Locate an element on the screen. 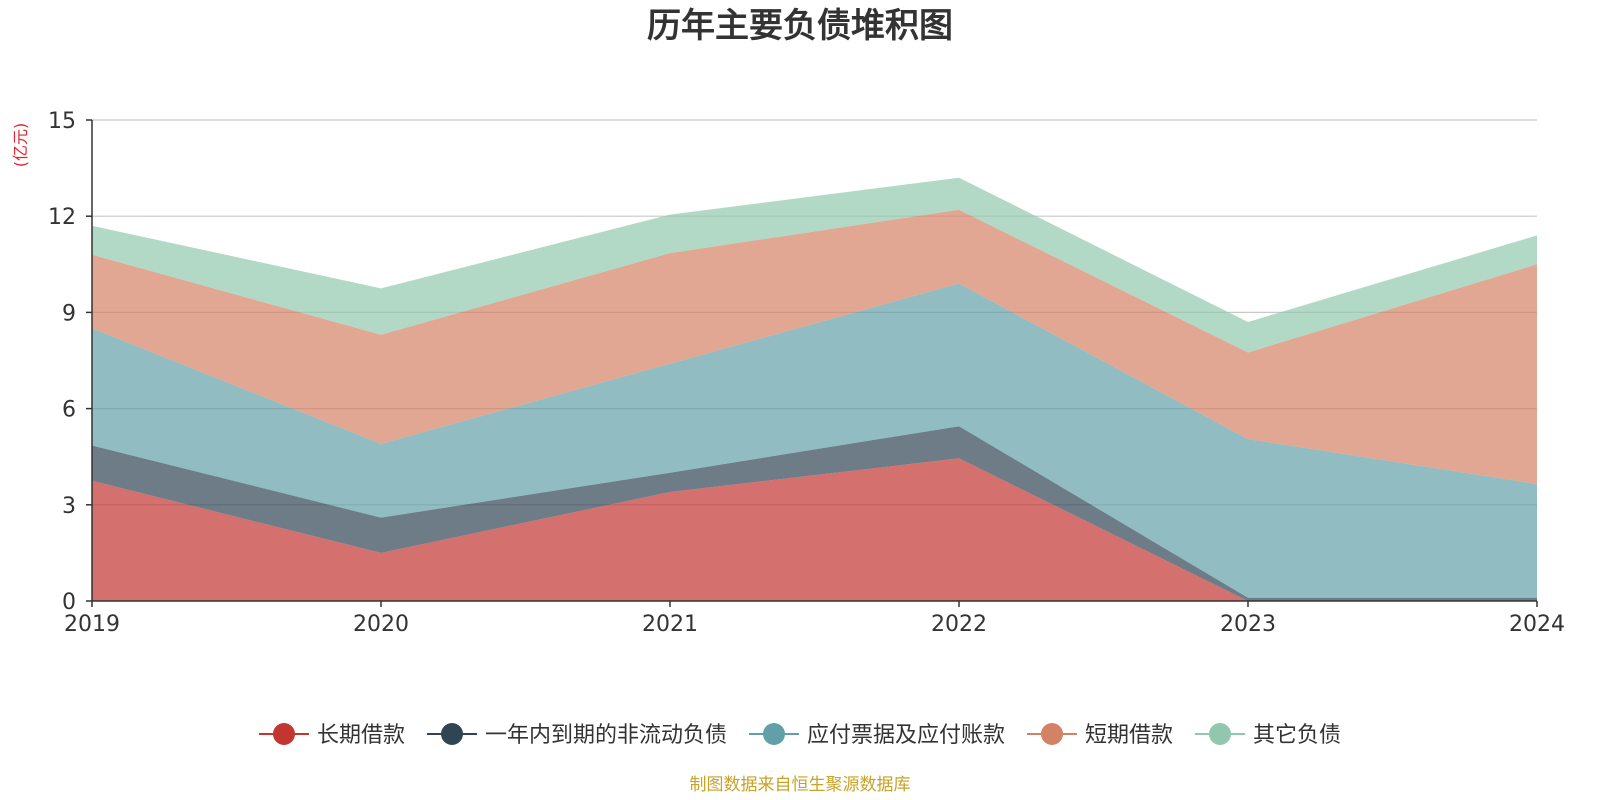 The image size is (1600, 800). y-tick-label-9: 9 is located at coordinates (69, 313).